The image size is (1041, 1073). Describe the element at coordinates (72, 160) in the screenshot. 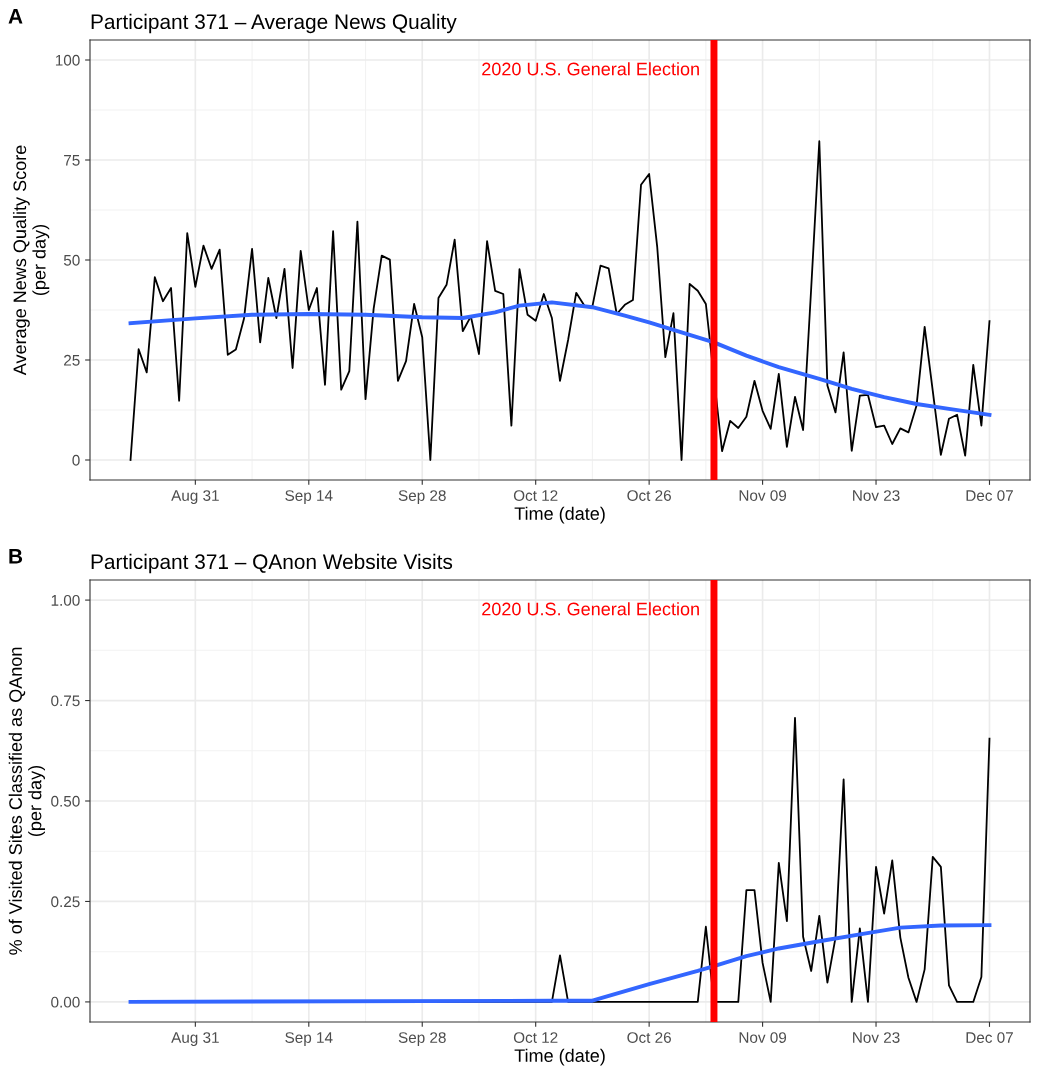

I see `y-tick-label: 75` at that location.